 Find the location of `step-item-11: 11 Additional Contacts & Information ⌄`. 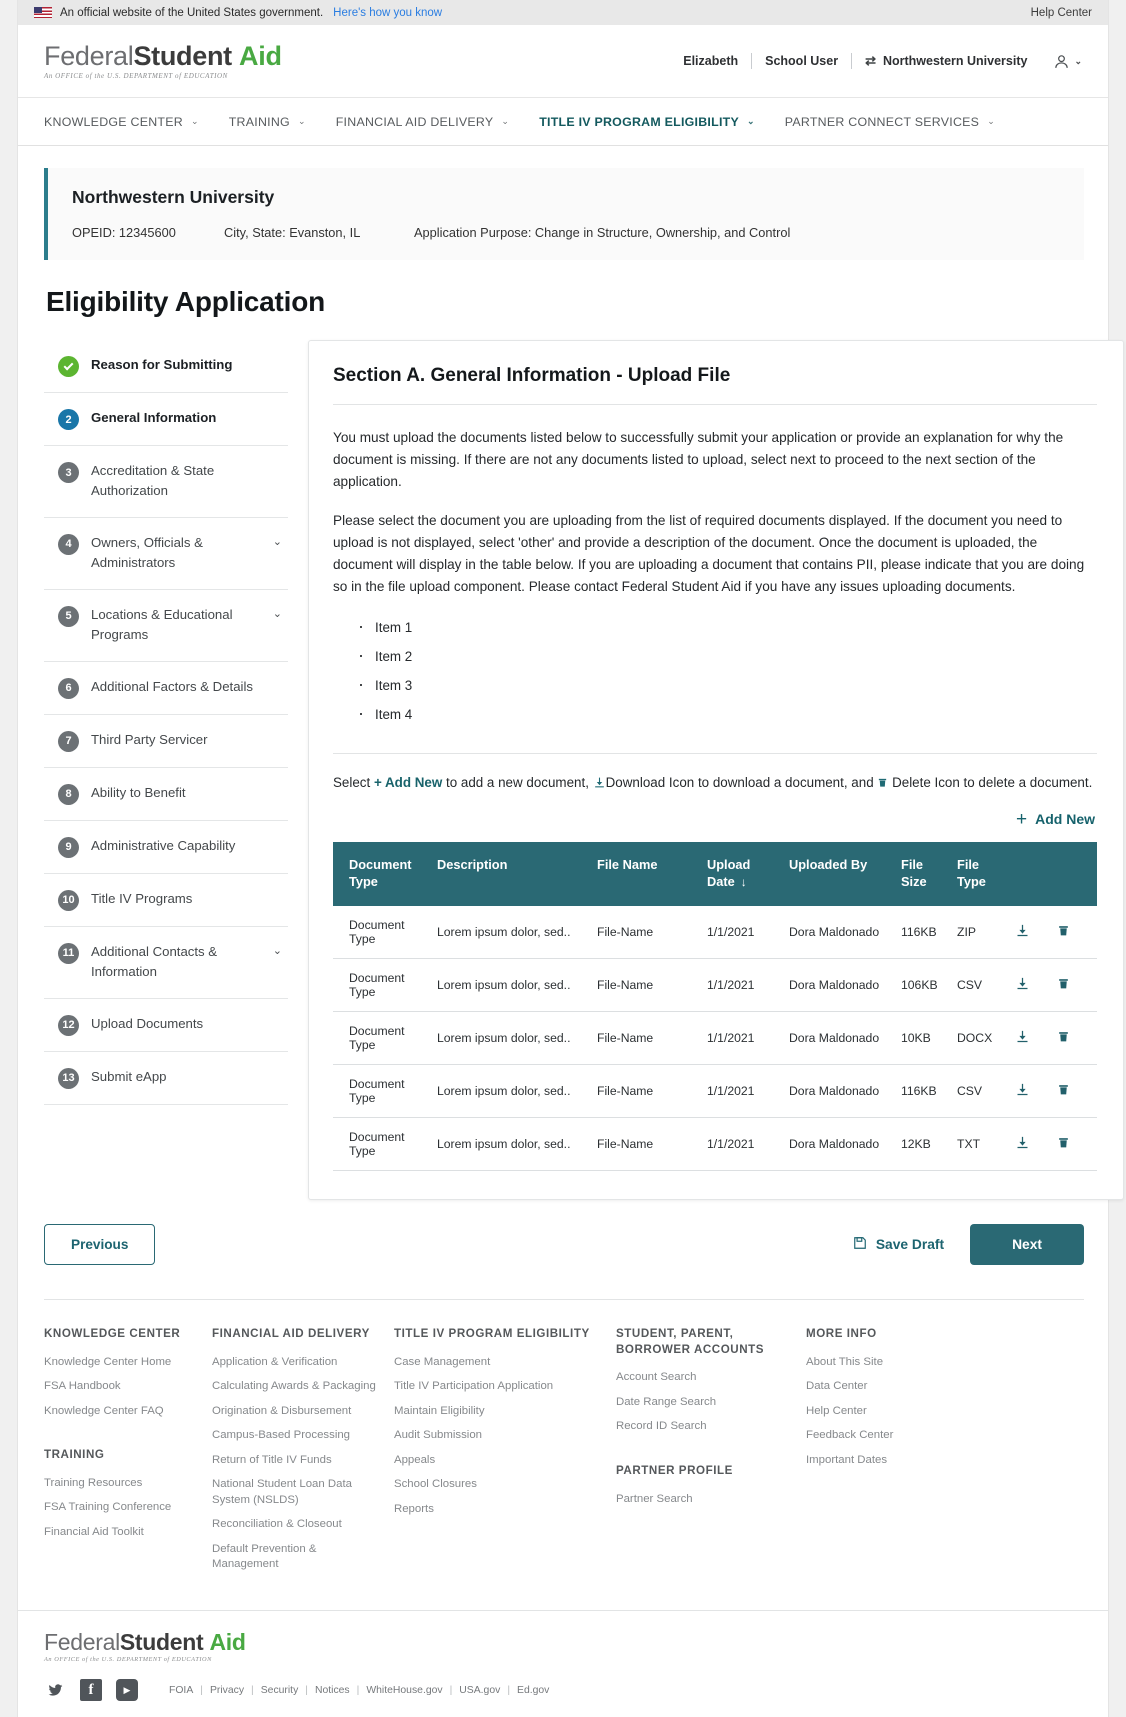

step-item-11: 11 Additional Contacts & Information ⌄ is located at coordinates (166, 963).